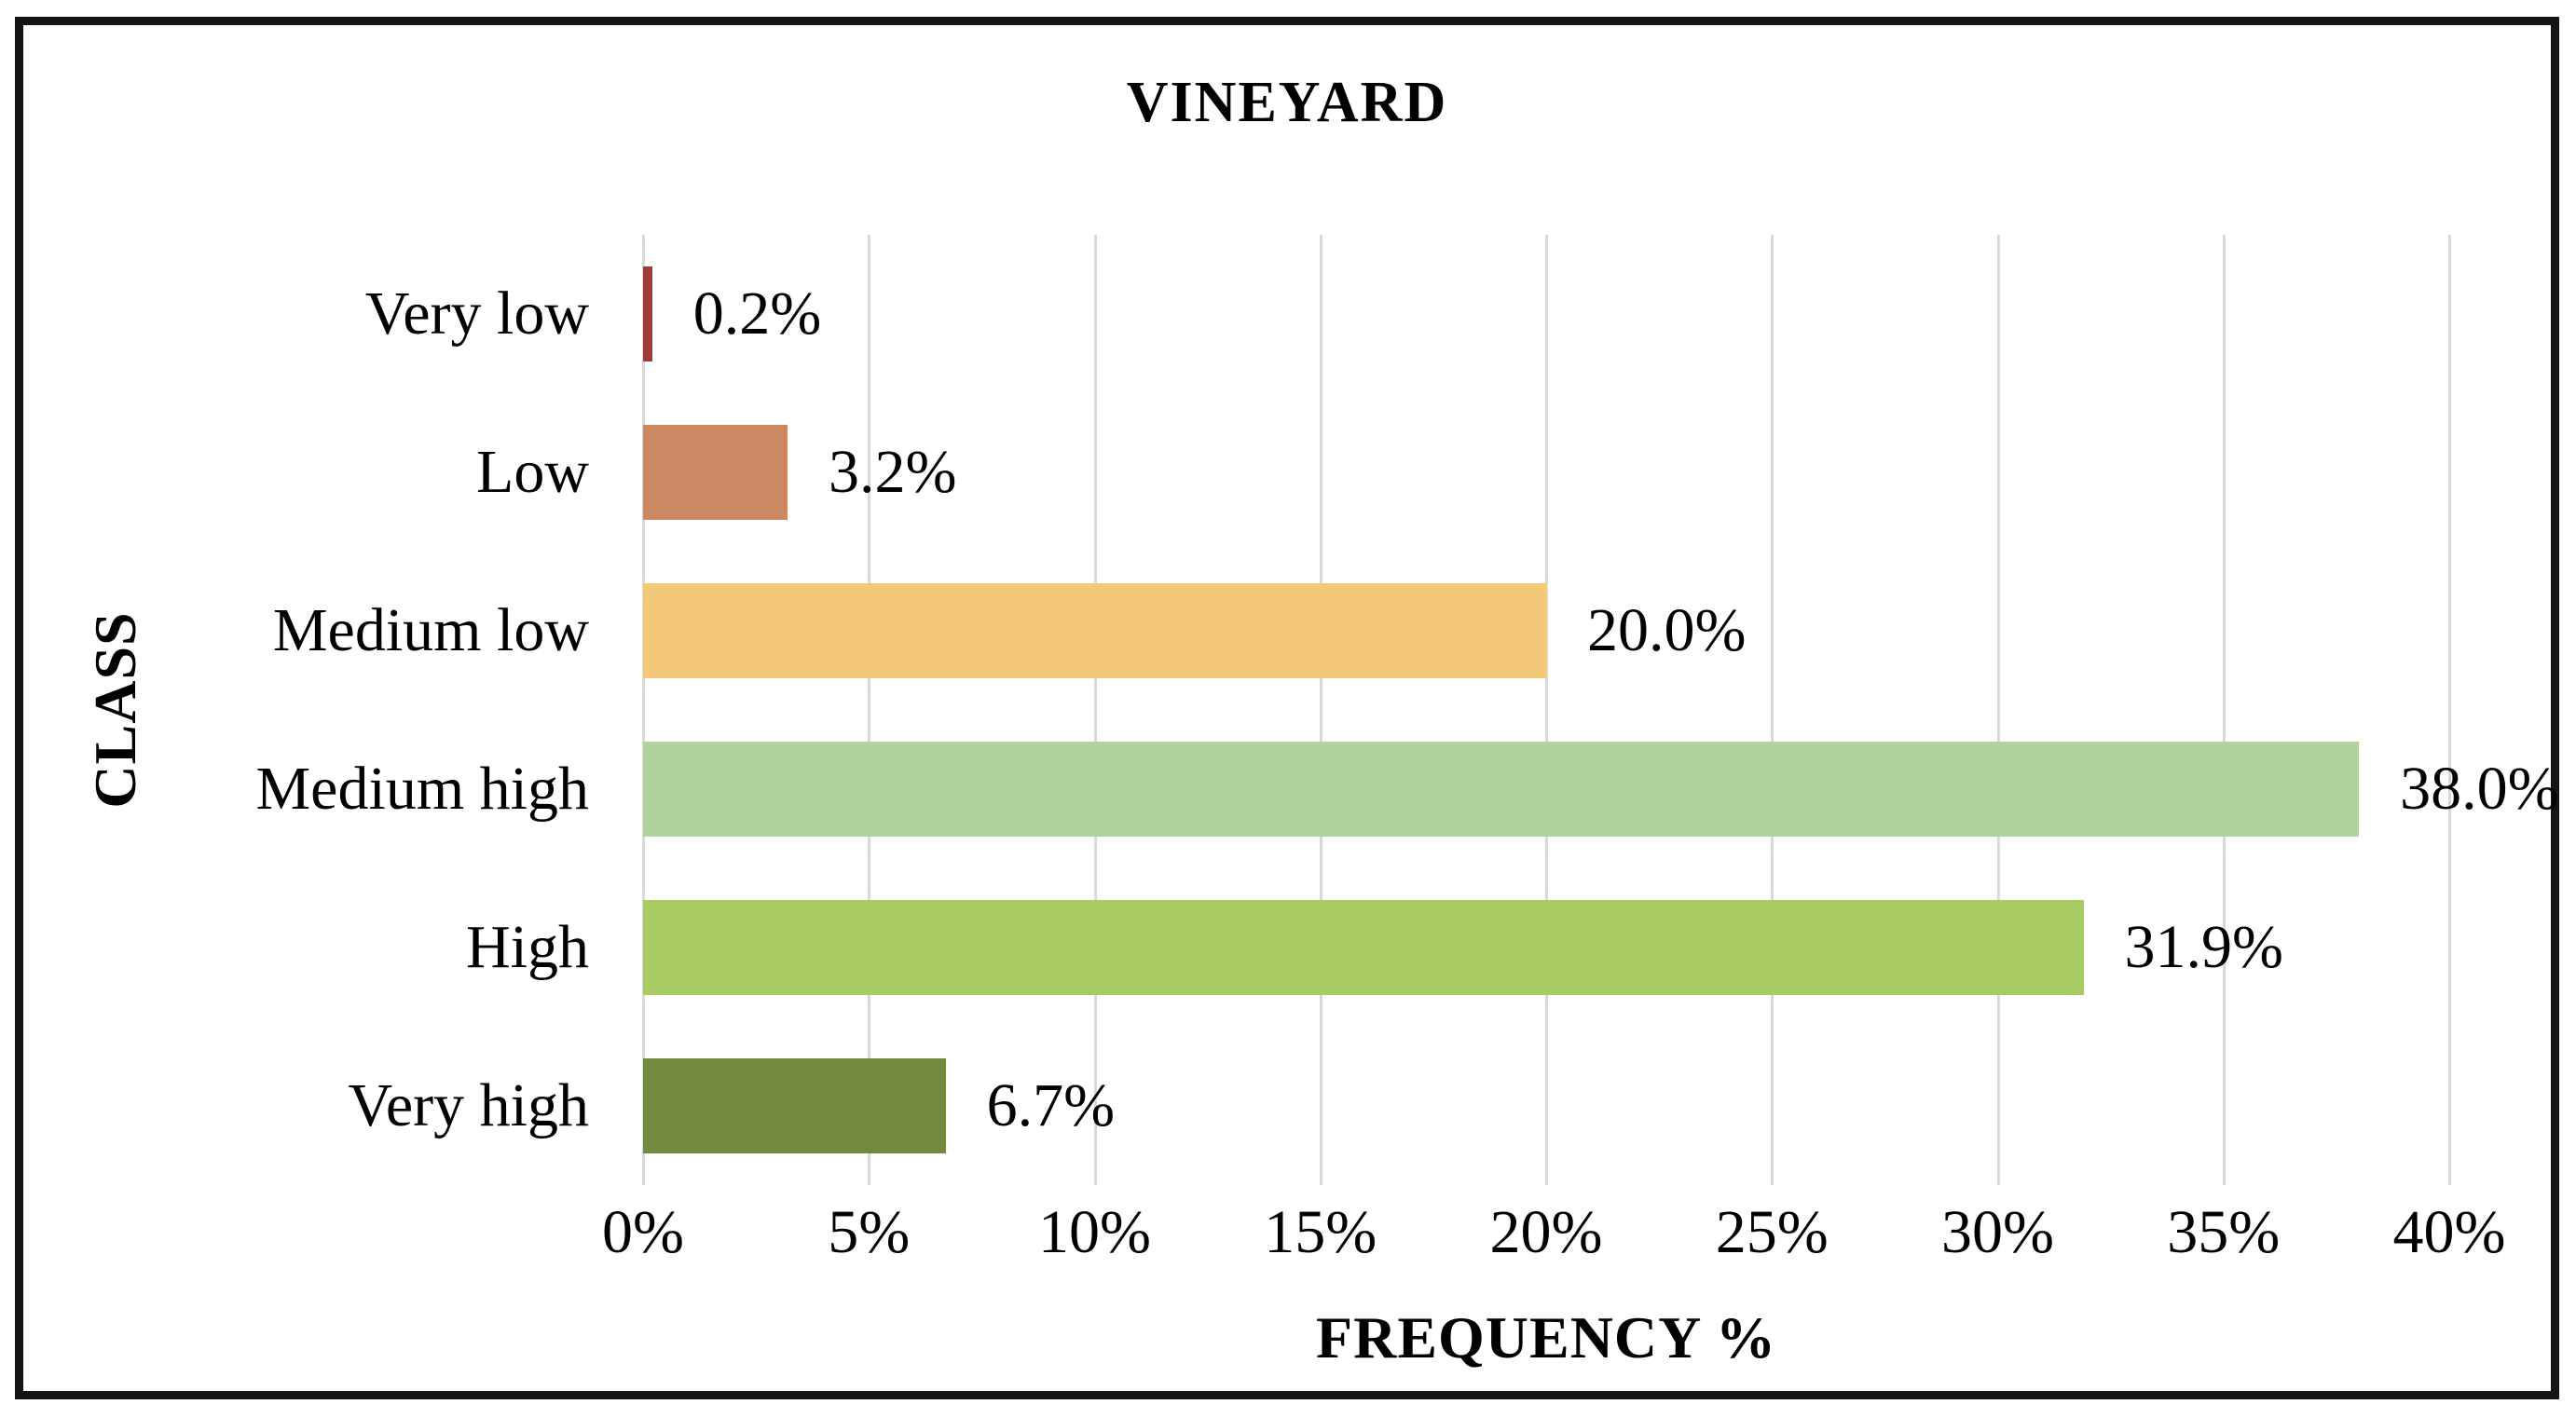 The image size is (2576, 1418). I want to click on bar: 38.0%, so click(1601, 790).